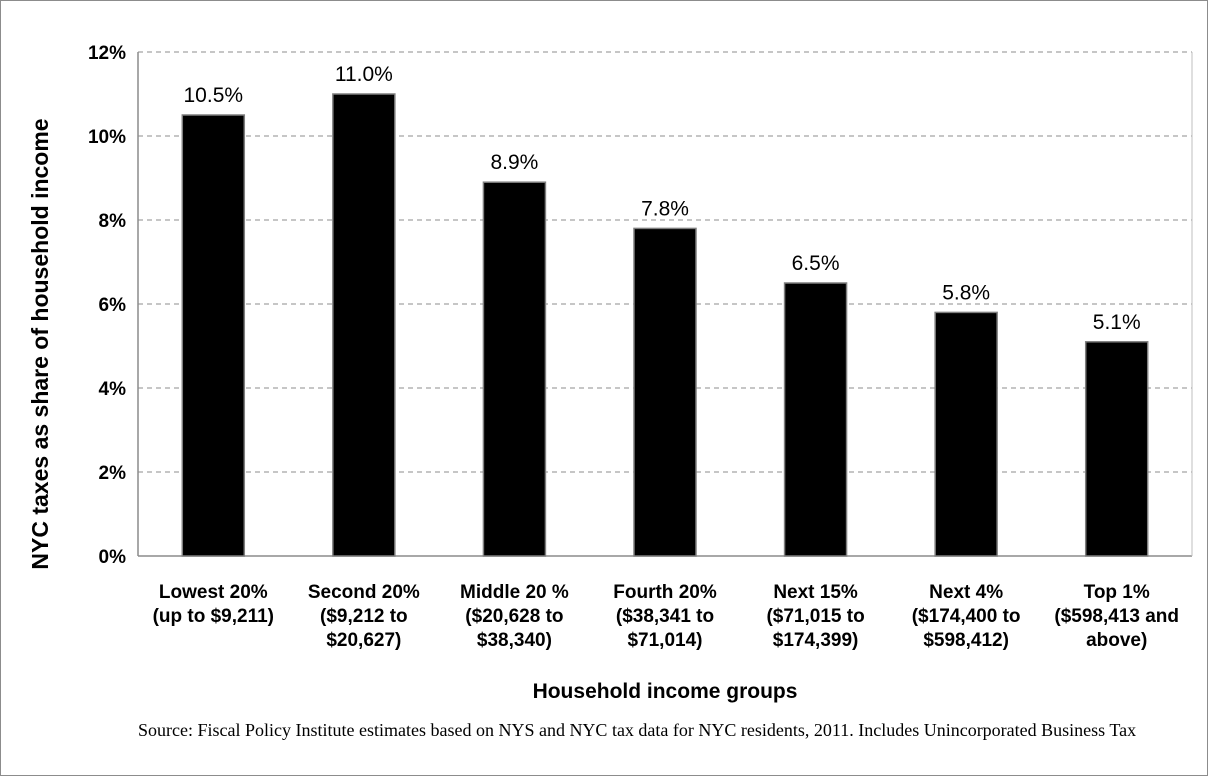  Describe the element at coordinates (113, 473) in the screenshot. I see `y-tick-label: 2%` at that location.